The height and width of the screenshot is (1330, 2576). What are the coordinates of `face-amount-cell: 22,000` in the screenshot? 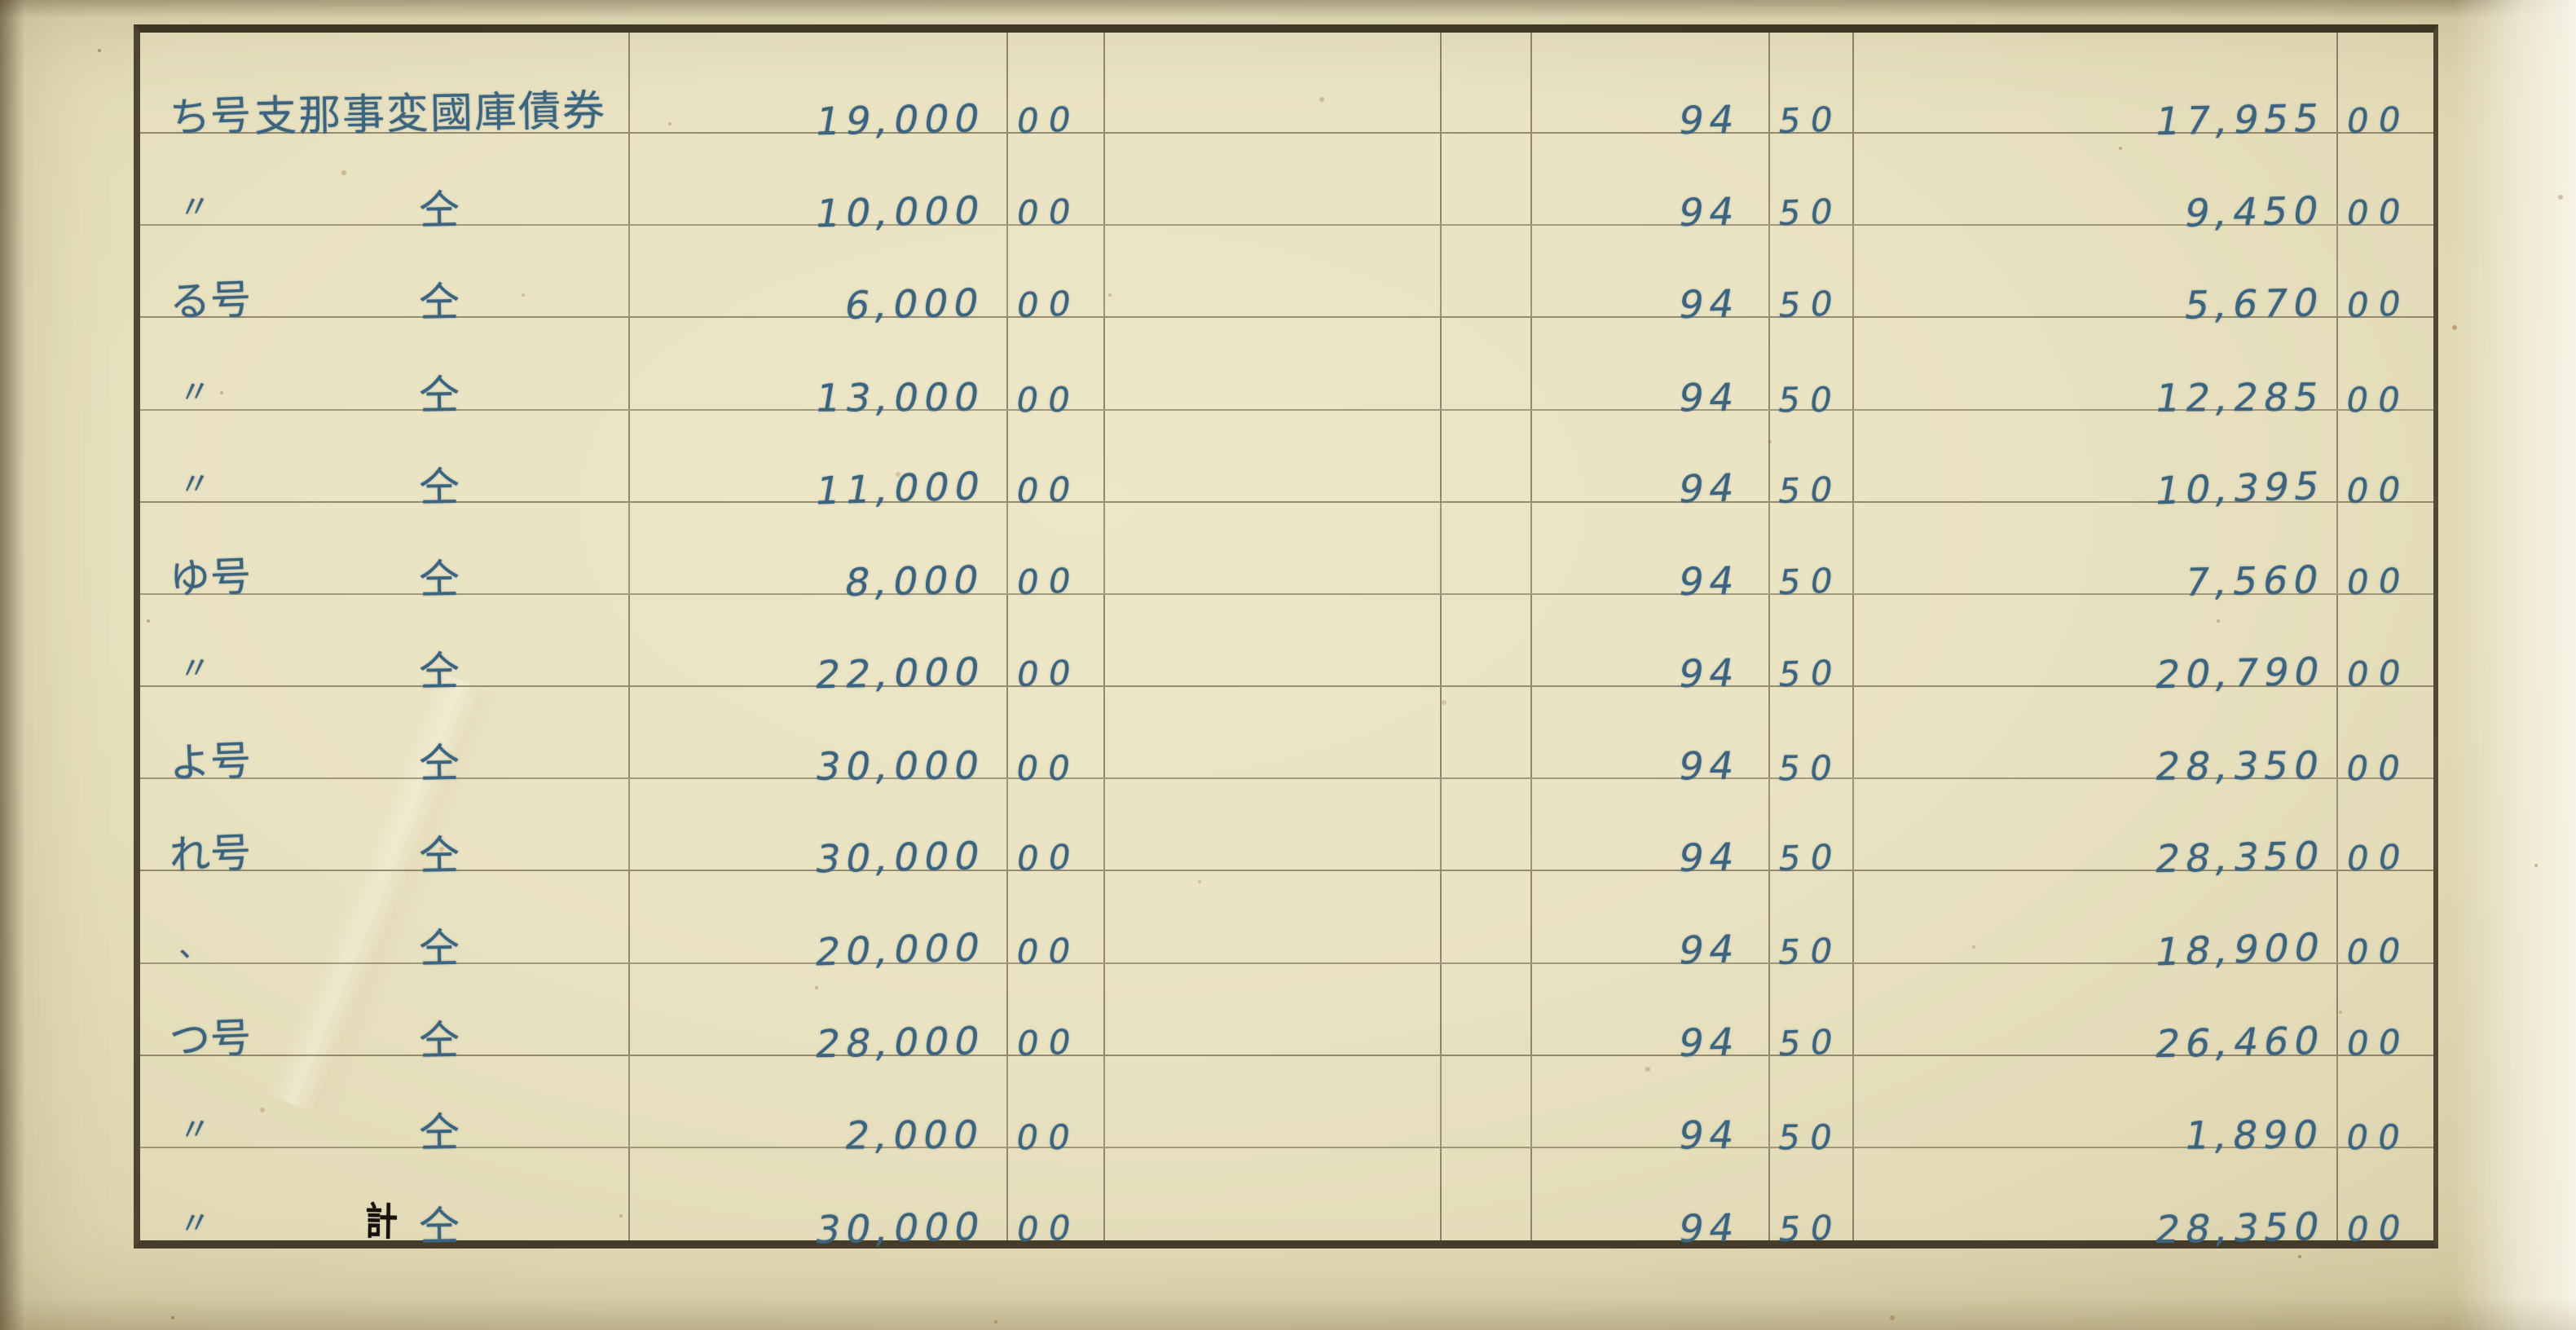 It's located at (819, 646).